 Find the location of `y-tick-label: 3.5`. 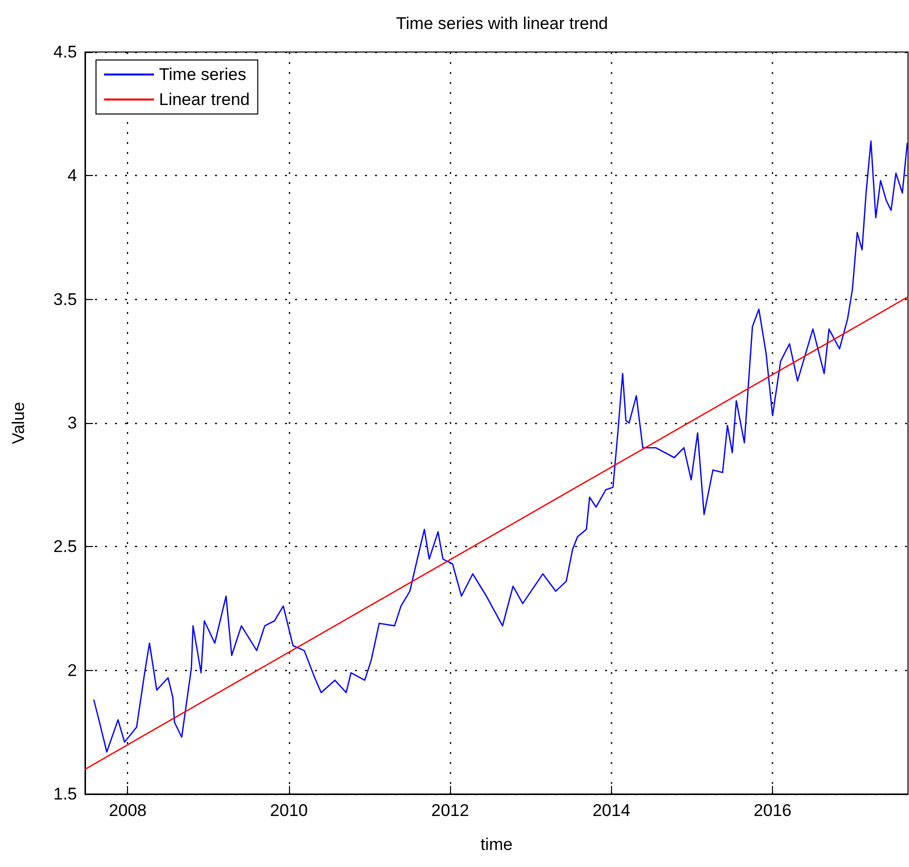

y-tick-label: 3.5 is located at coordinates (65, 299).